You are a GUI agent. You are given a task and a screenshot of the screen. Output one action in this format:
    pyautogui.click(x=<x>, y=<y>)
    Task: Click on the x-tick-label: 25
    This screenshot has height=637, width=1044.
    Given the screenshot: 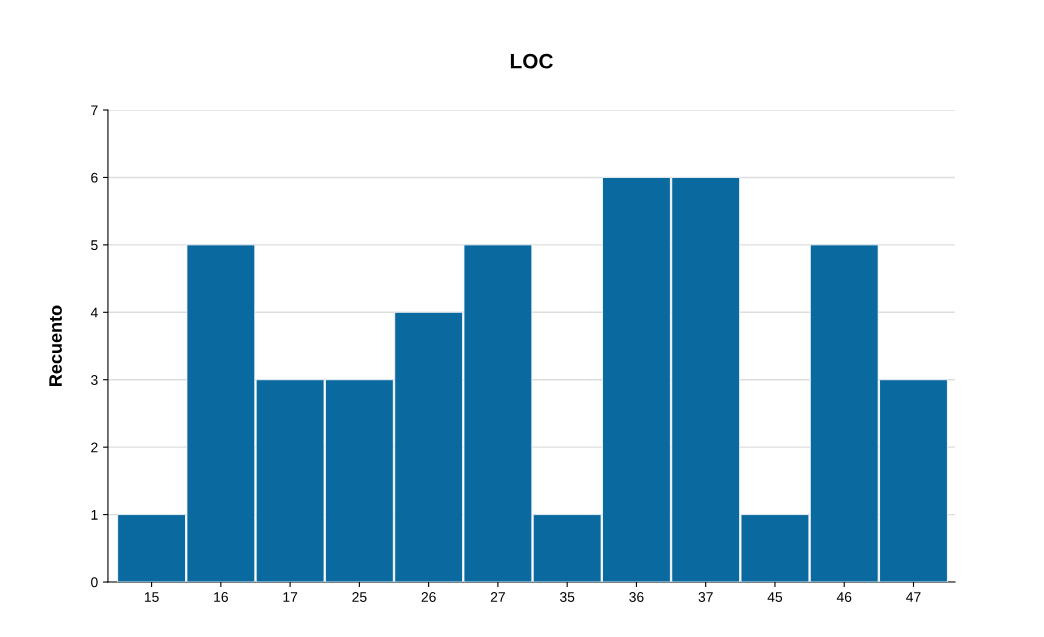 What is the action you would take?
    pyautogui.click(x=359, y=597)
    